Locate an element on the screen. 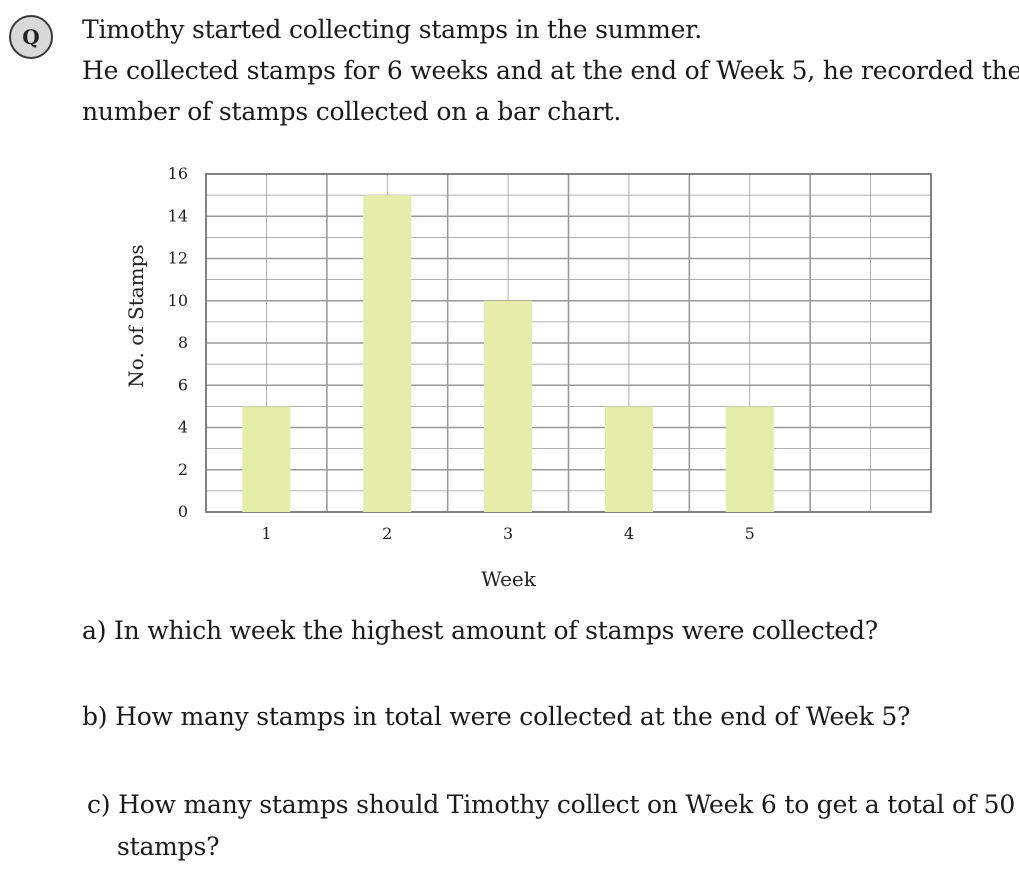  y-axis-title: No. of Stamps is located at coordinates (136, 315).